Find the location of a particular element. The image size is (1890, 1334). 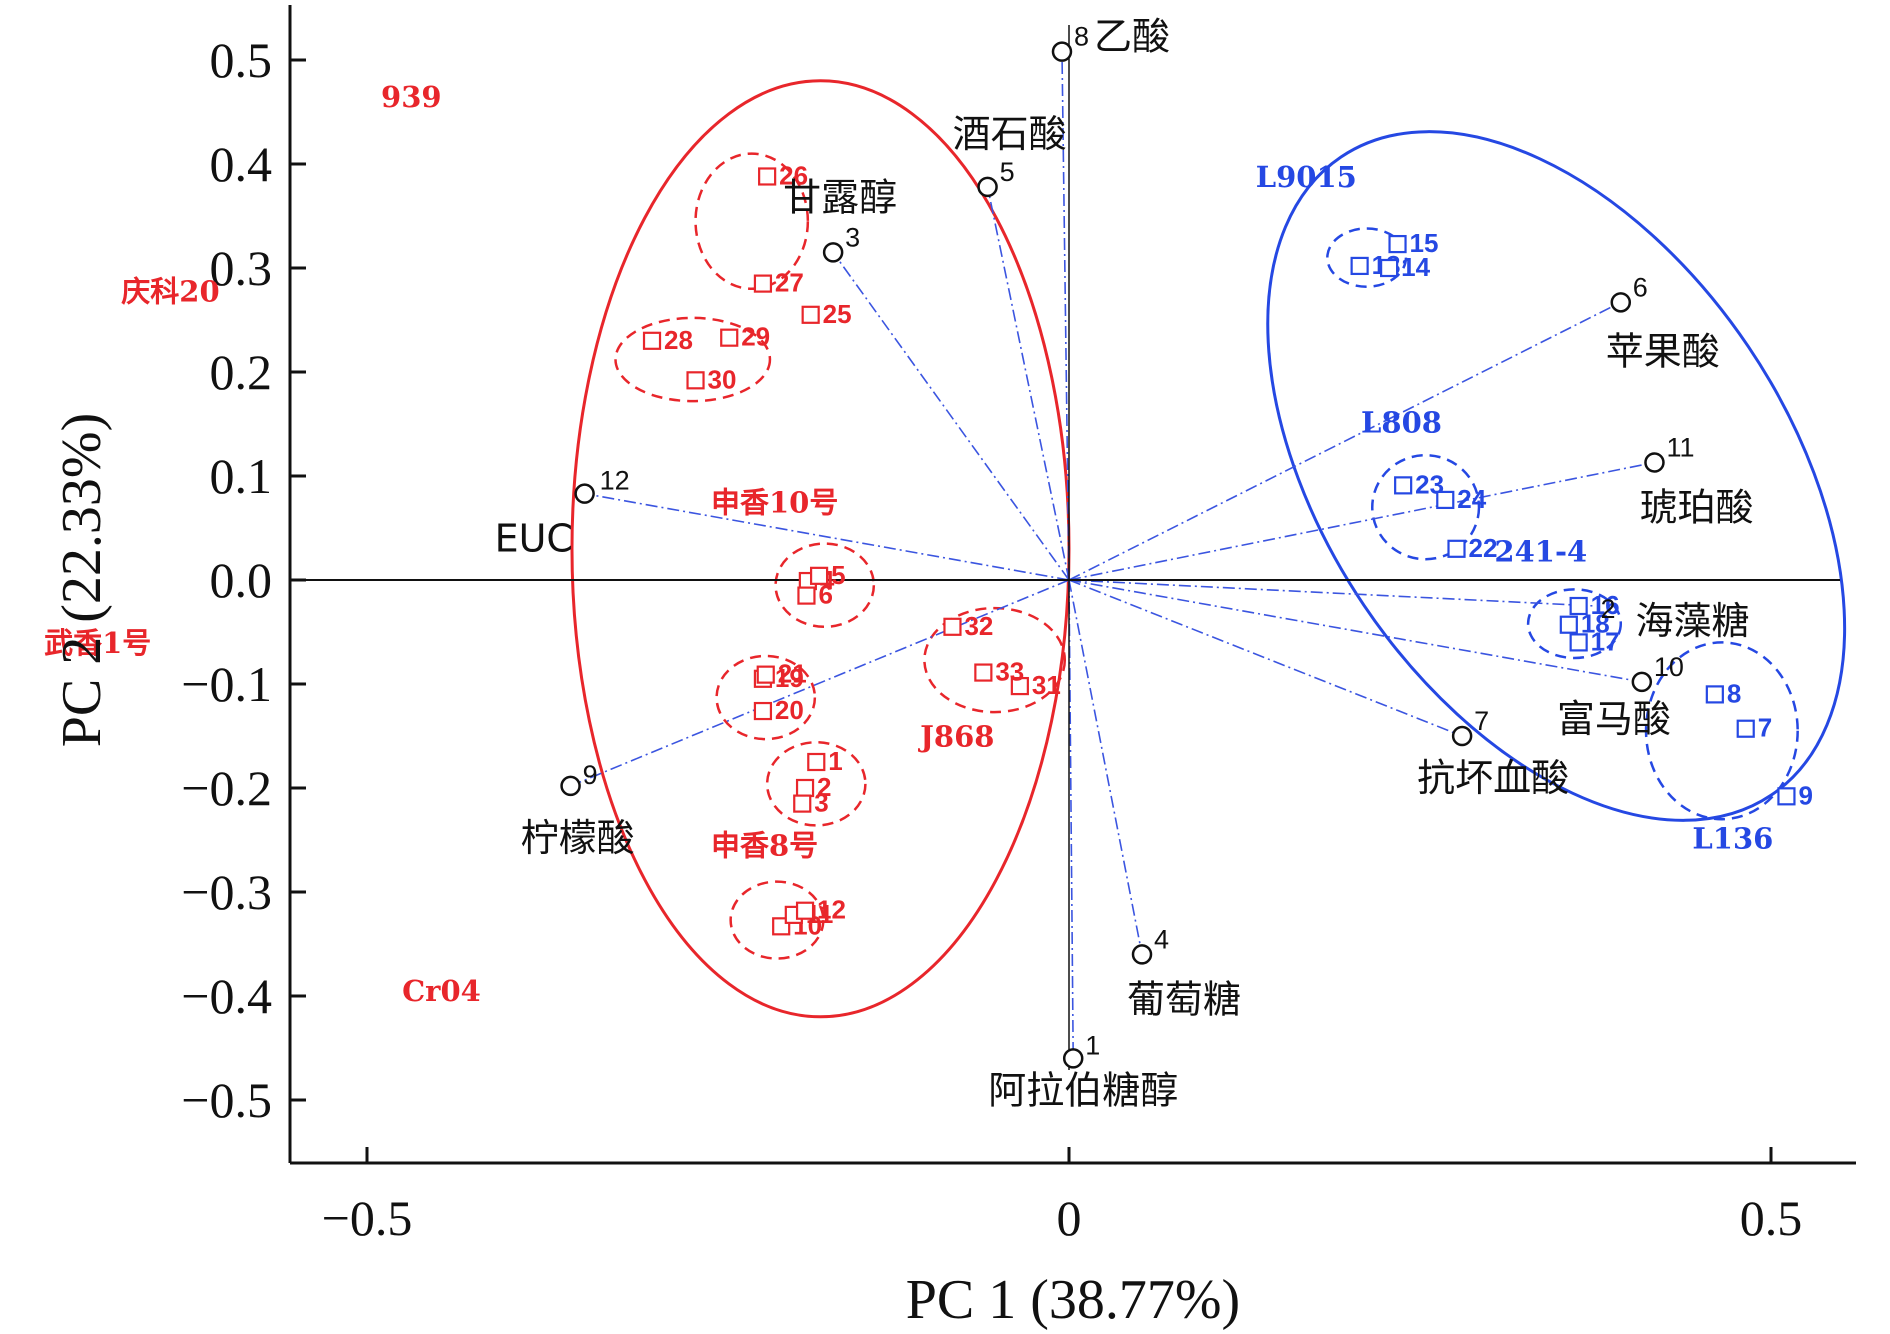

group-ellipse-庆科20 is located at coordinates (693, 359).